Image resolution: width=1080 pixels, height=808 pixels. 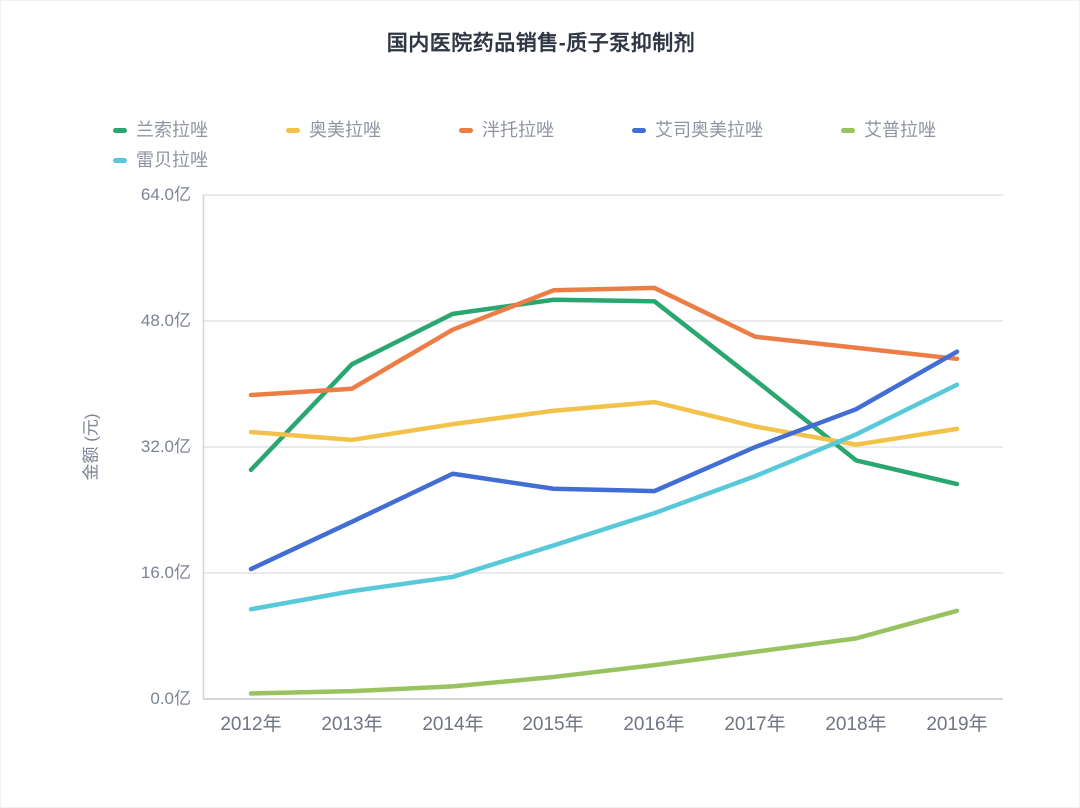 I want to click on legend-item-lansoprazole: 兰索拉唑, so click(x=160, y=130).